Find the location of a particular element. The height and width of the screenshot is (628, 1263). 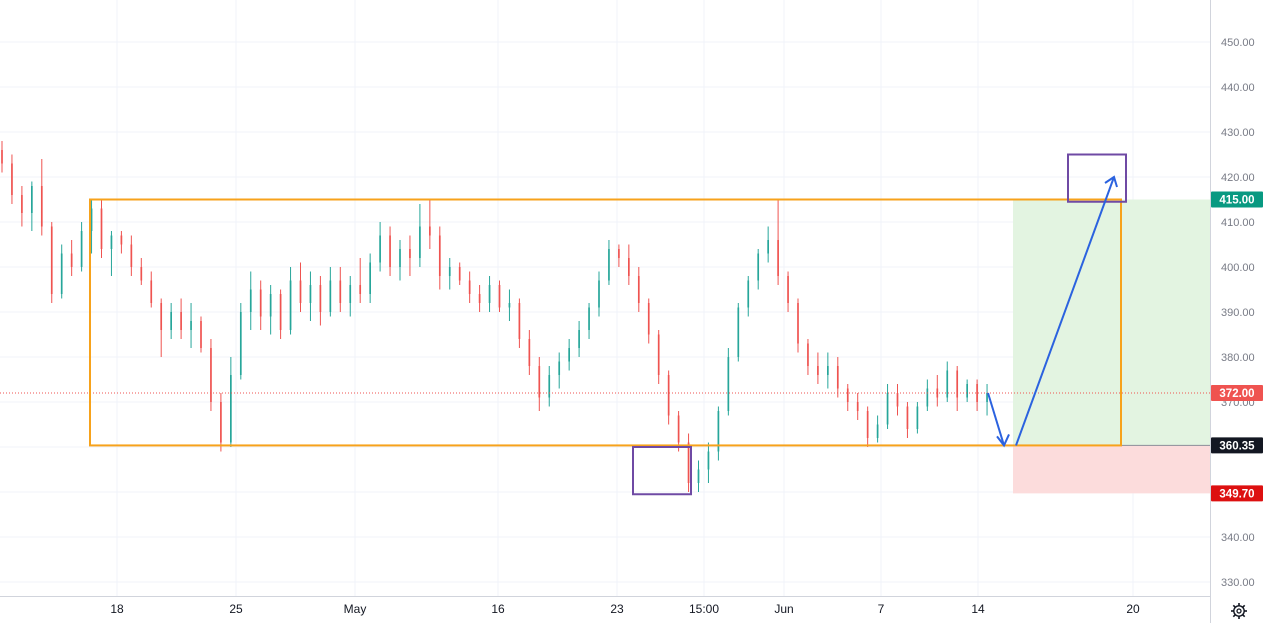

x-tick-label: 25 is located at coordinates (236, 609).